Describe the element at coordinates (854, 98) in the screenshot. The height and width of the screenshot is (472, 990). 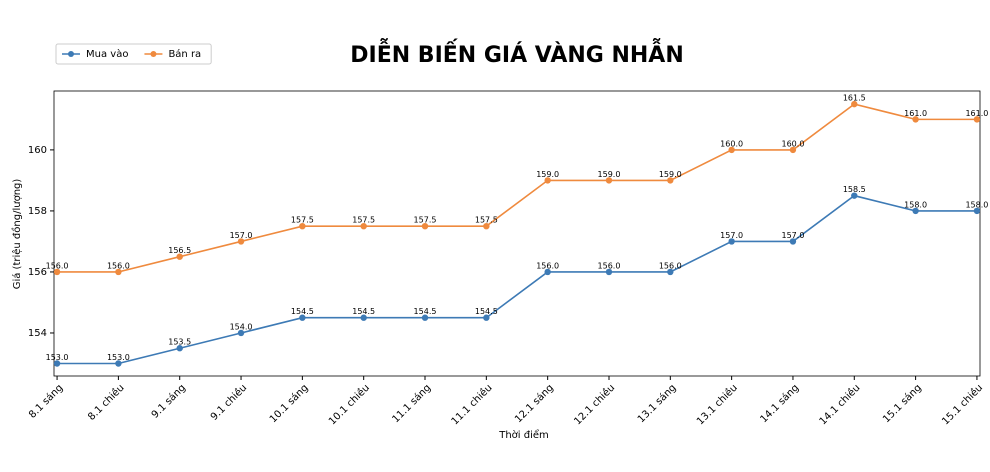
I see `value-label: 161.5` at that location.